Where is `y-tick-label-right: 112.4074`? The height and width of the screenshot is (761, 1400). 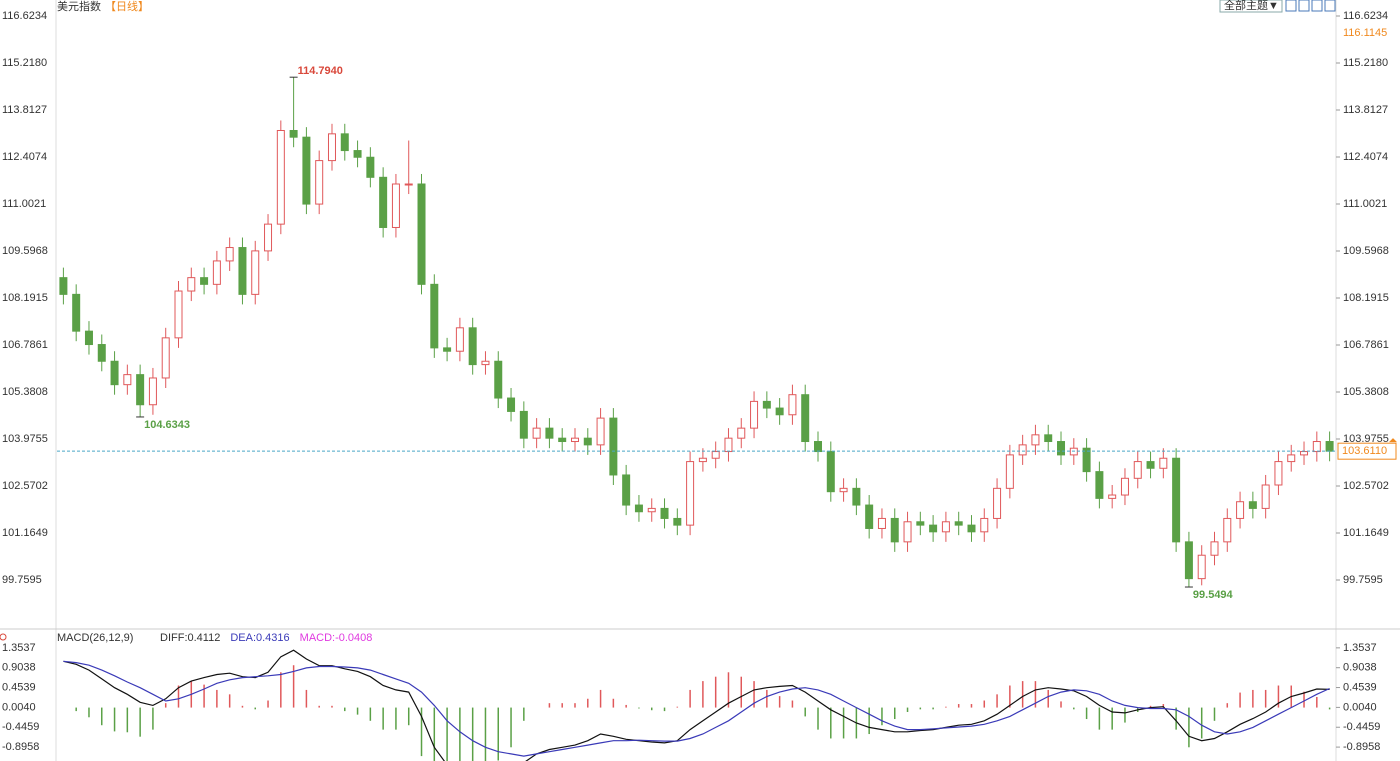 y-tick-label-right: 112.4074 is located at coordinates (1365, 157).